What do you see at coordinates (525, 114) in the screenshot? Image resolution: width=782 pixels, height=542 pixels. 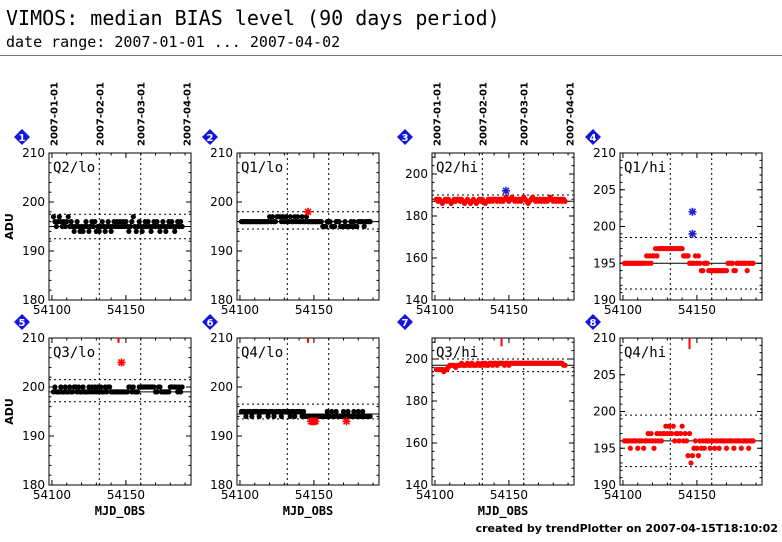 I see `date-tick-label: 2007-03-01` at bounding box center [525, 114].